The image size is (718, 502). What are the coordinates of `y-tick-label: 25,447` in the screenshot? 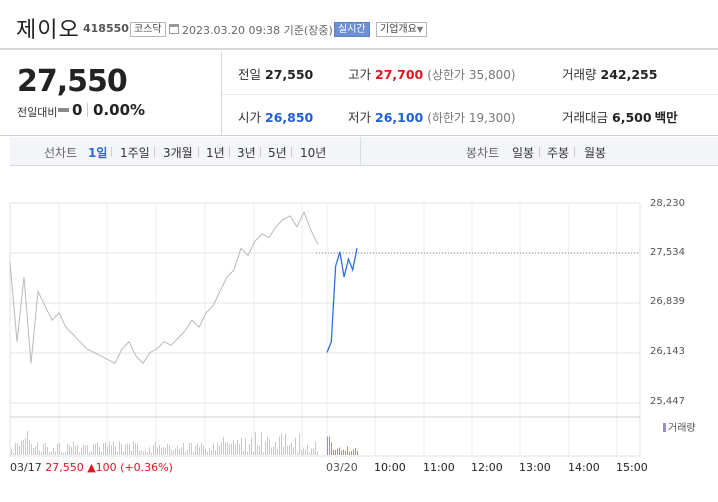 It's located at (667, 401).